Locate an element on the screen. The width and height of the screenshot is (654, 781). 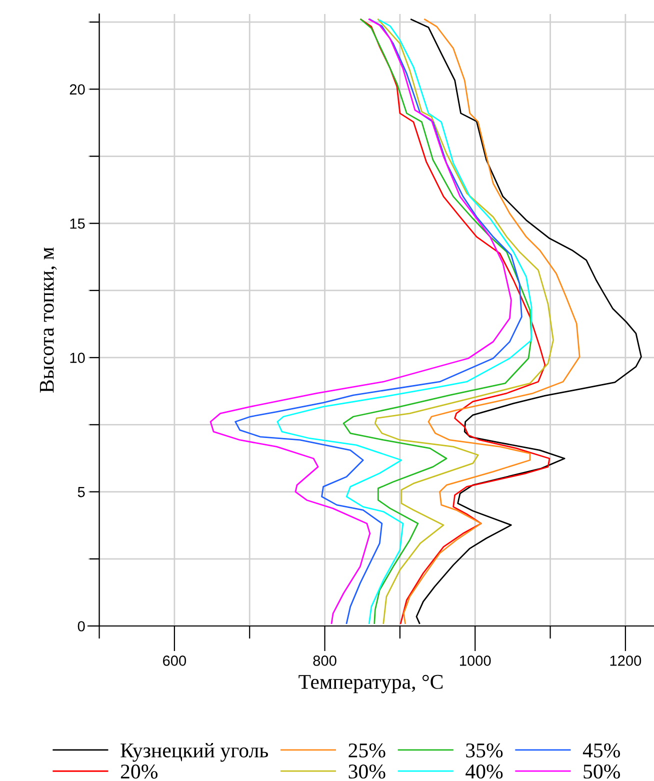
y-axis-title: Высота топки, м is located at coordinates (48, 320).